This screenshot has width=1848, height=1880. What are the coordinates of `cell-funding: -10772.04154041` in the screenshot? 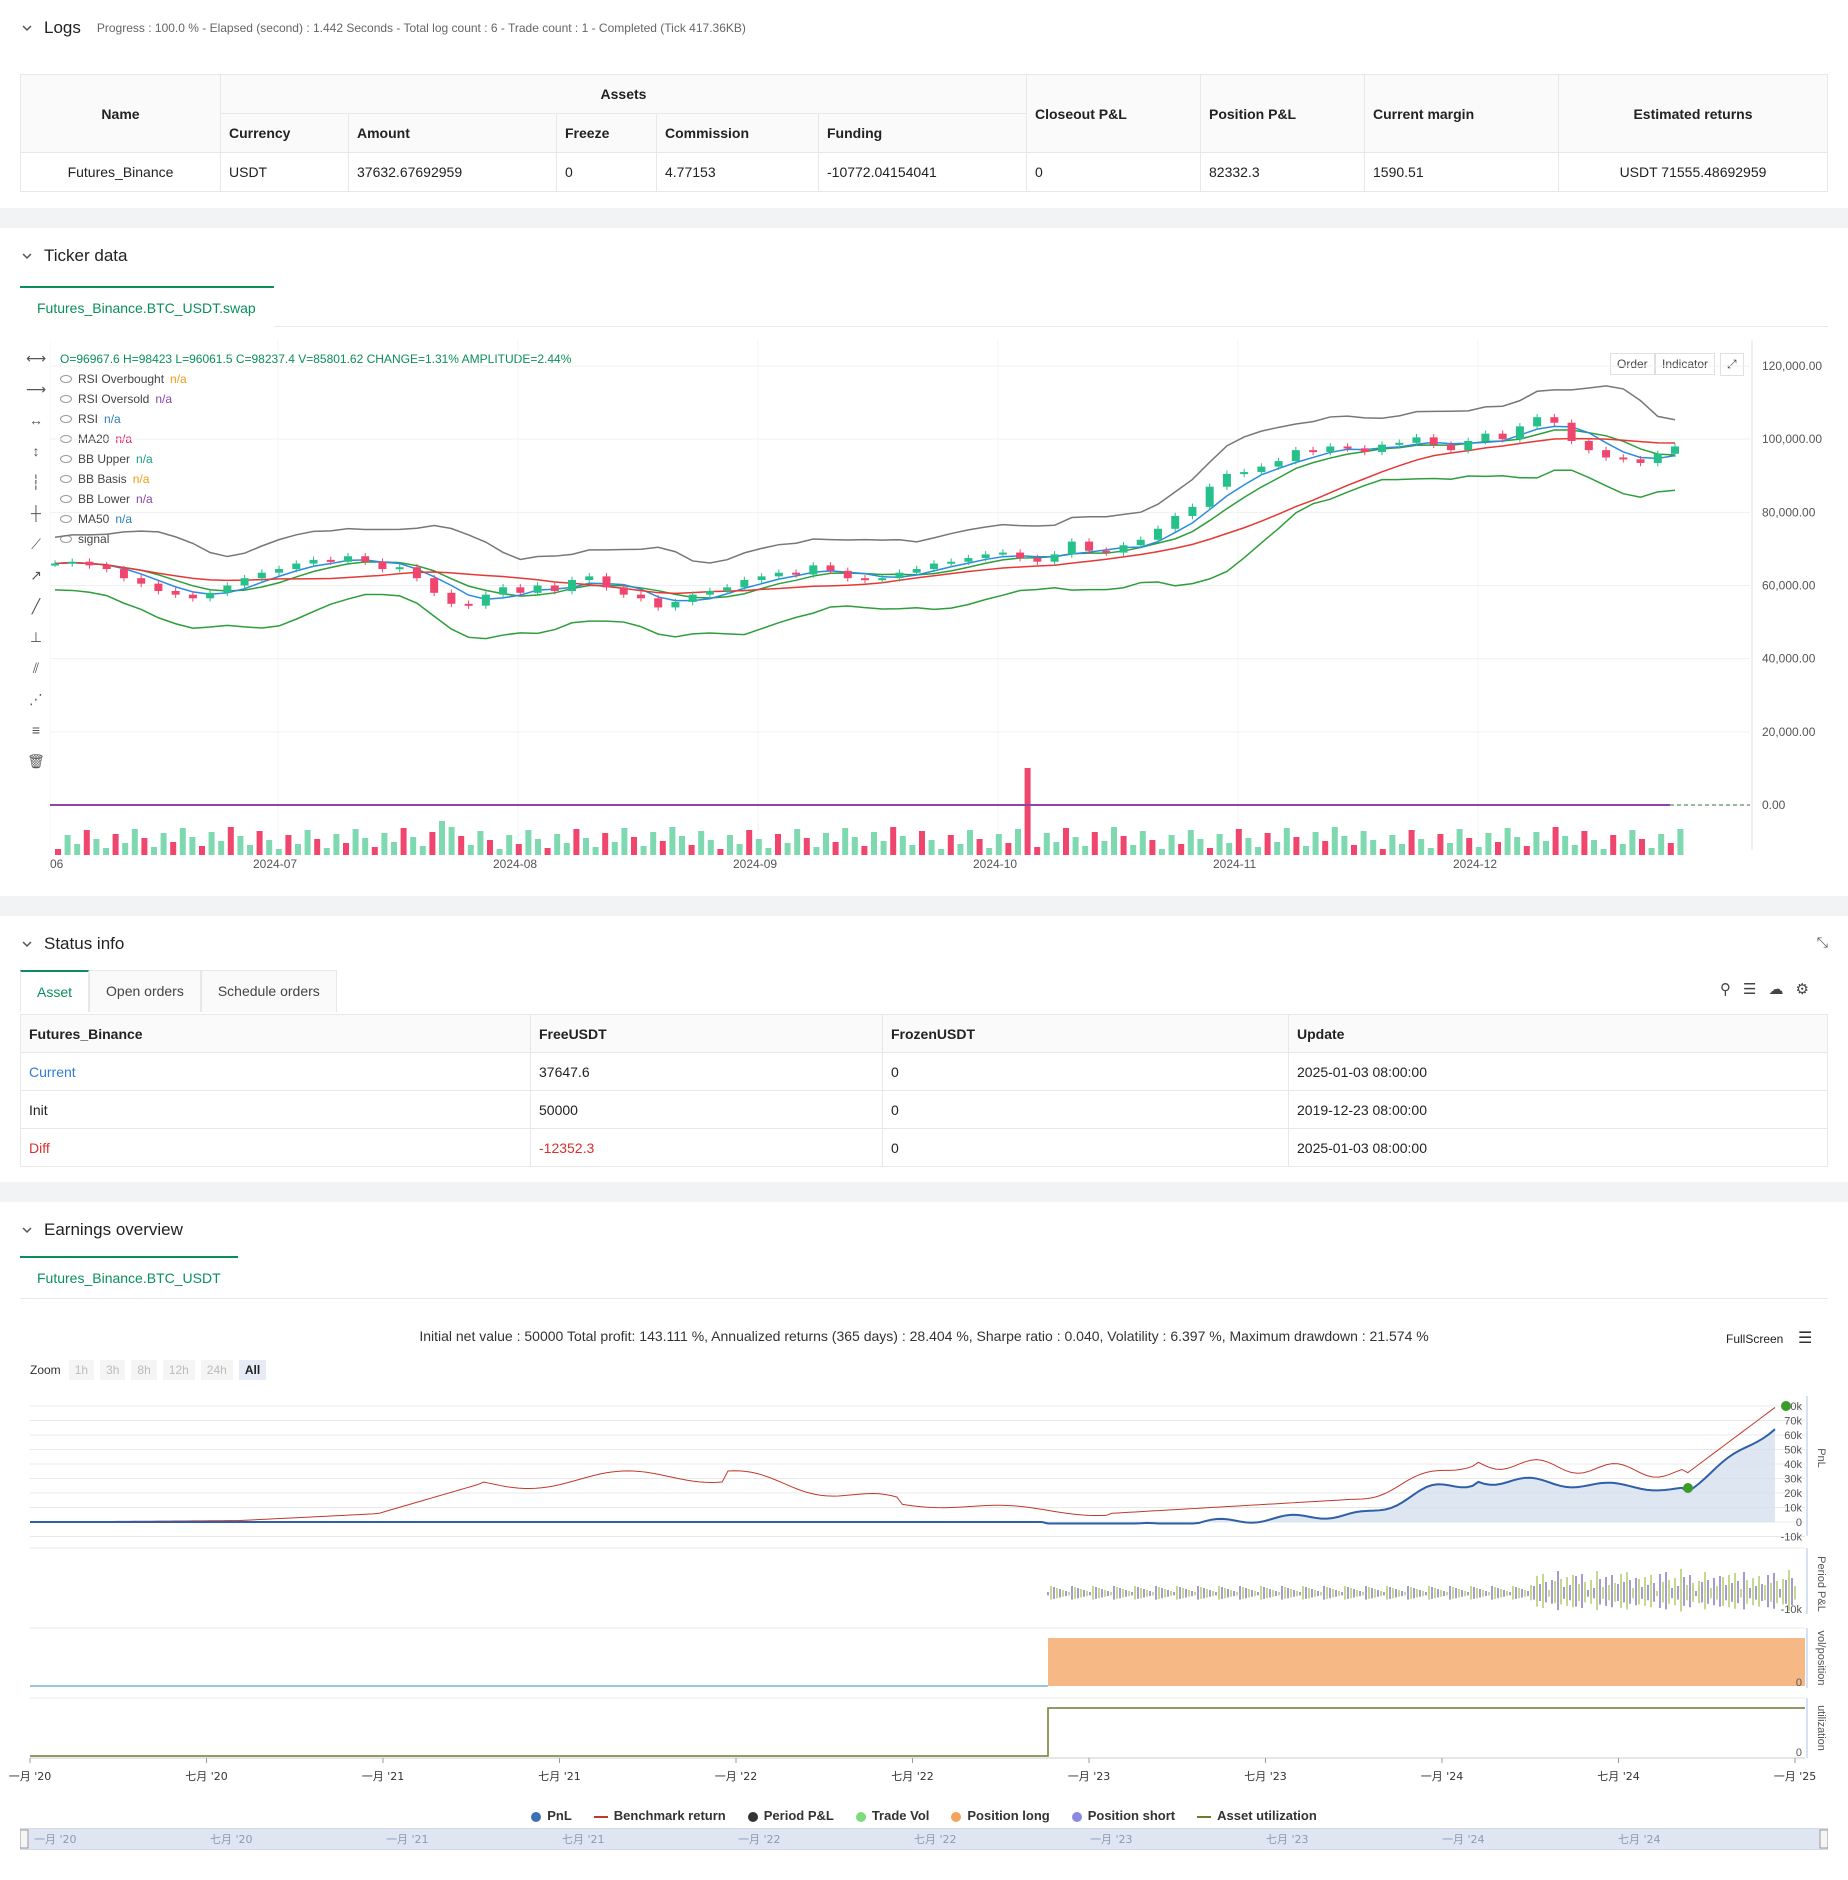 It's located at (922, 172).